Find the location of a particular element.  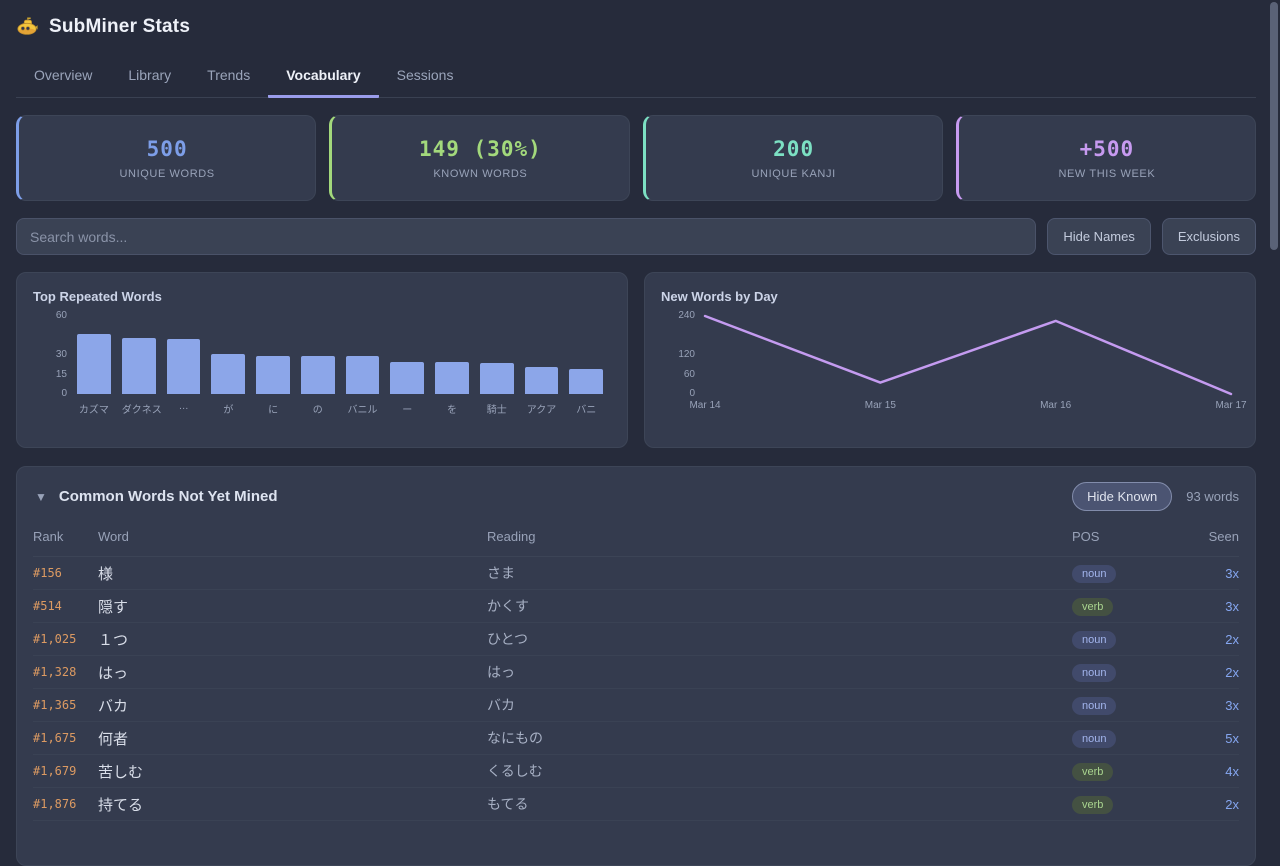

vertical-scrollbar-thumb is located at coordinates (1274, 126).